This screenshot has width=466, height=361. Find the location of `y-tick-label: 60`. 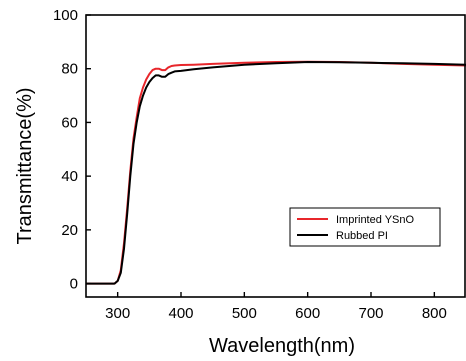

y-tick-label: 60 is located at coordinates (69, 122).